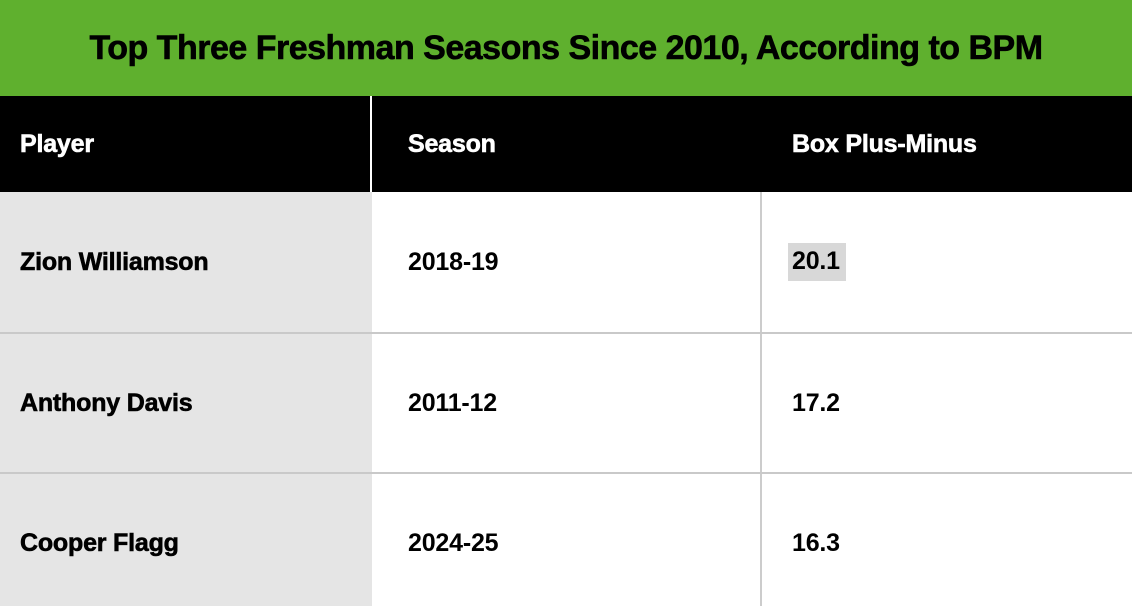 The image size is (1132, 606). I want to click on bpm-cell: 20.1, so click(946, 262).